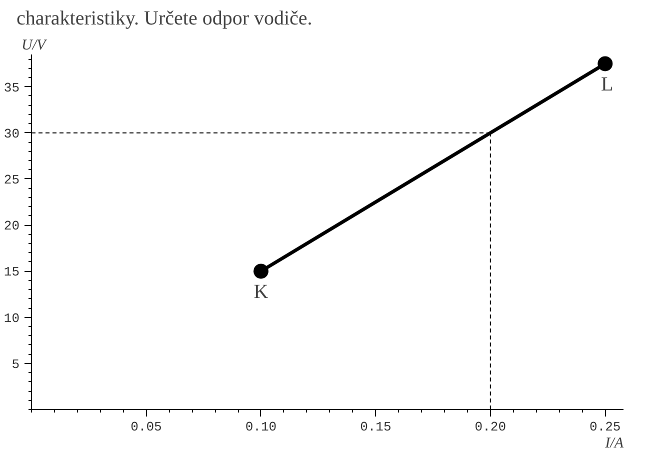 The width and height of the screenshot is (653, 451). What do you see at coordinates (605, 427) in the screenshot?
I see `x-tick-label: 0.25` at bounding box center [605, 427].